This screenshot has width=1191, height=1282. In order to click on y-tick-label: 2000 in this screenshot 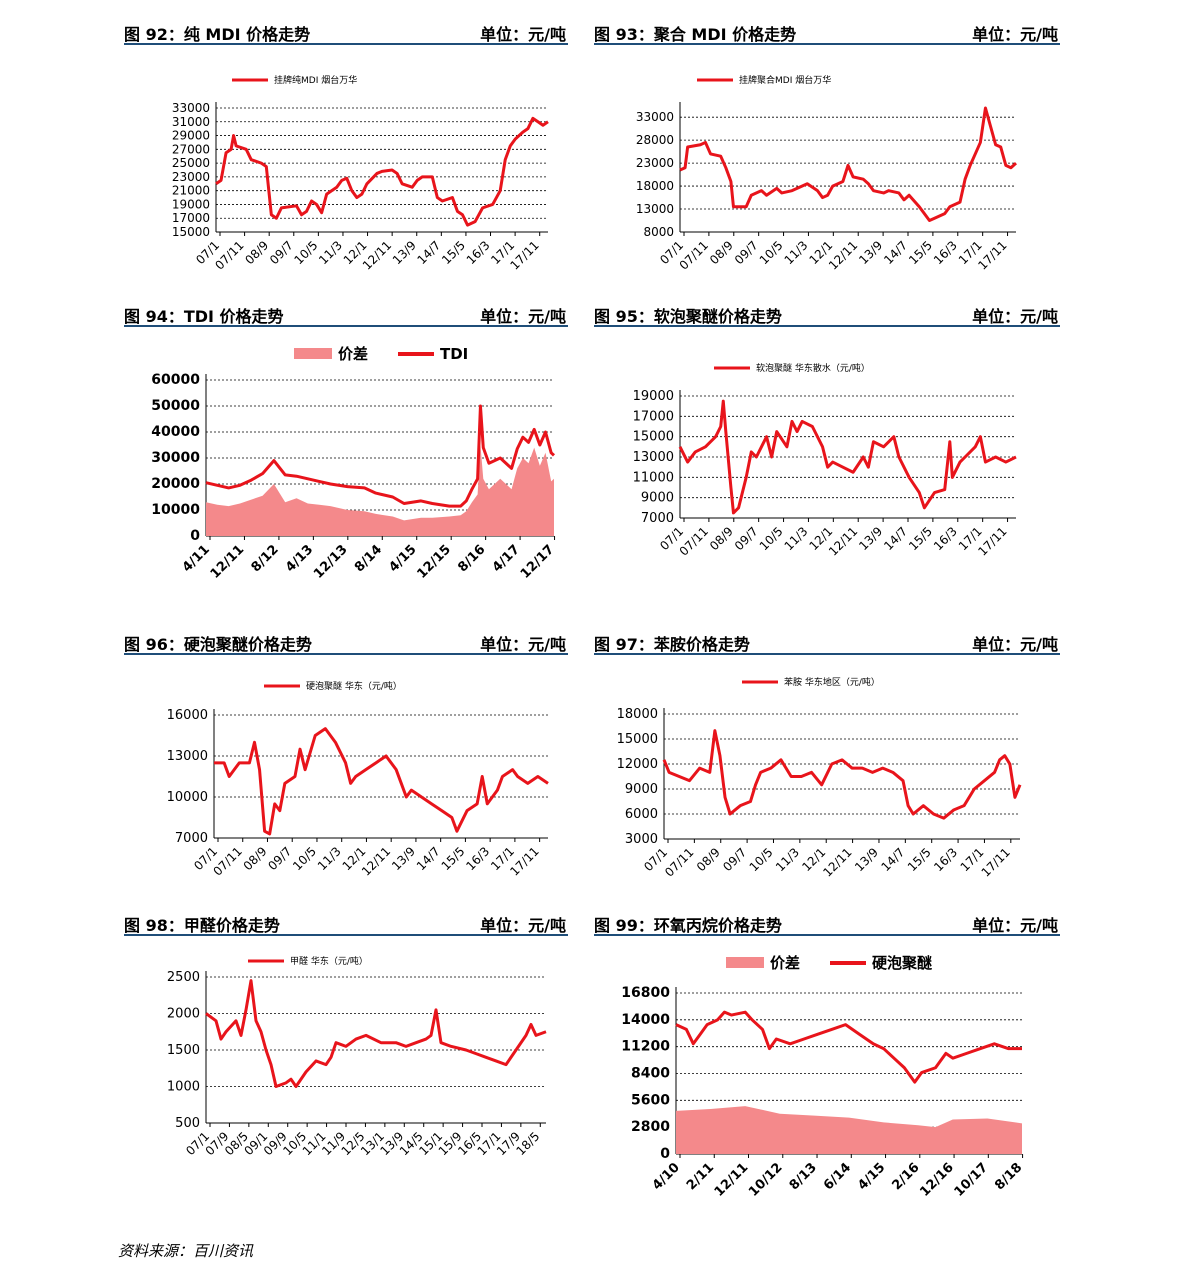, I will do `click(183, 1014)`.